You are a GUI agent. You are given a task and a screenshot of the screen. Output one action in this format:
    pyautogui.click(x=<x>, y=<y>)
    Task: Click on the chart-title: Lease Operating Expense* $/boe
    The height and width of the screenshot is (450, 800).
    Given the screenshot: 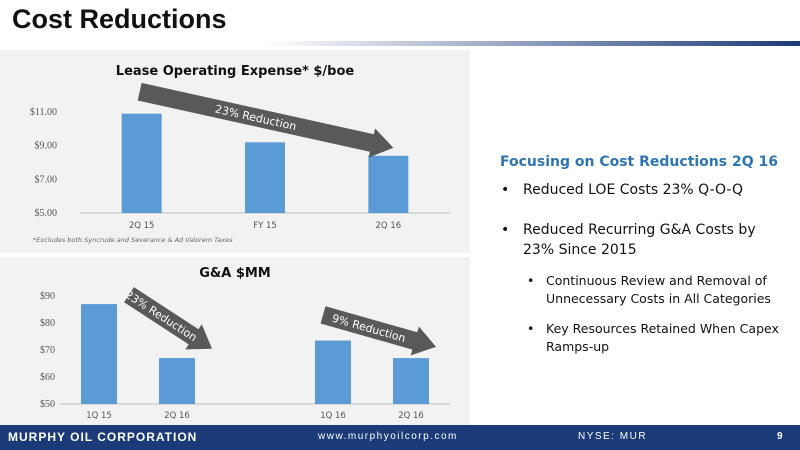 What is the action you would take?
    pyautogui.click(x=235, y=71)
    